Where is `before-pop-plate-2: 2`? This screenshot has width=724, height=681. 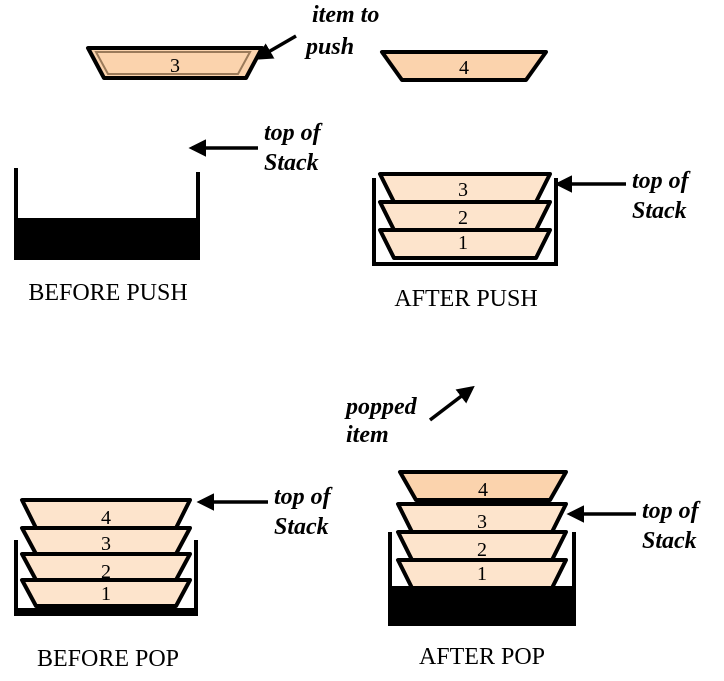 before-pop-plate-2: 2 is located at coordinates (106, 567).